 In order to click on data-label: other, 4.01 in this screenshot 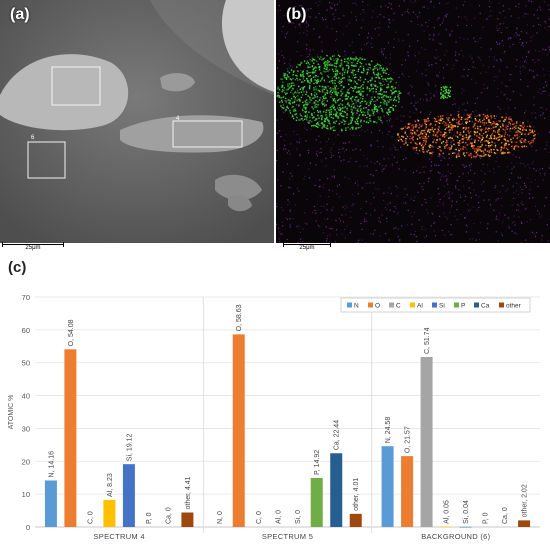, I will do `click(356, 494)`.